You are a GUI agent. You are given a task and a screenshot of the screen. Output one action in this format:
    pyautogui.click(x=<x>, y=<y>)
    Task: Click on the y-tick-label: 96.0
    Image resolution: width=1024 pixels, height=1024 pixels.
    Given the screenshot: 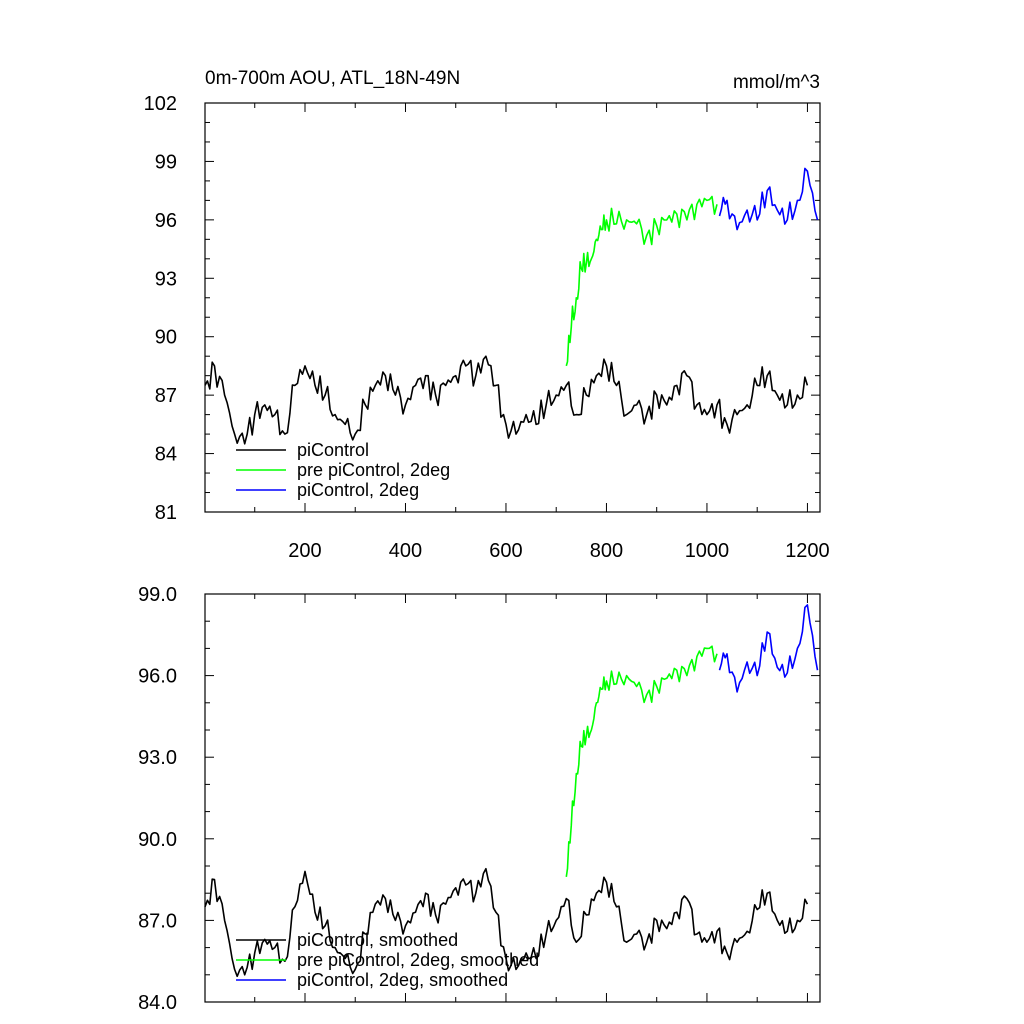 What is the action you would take?
    pyautogui.click(x=157, y=677)
    